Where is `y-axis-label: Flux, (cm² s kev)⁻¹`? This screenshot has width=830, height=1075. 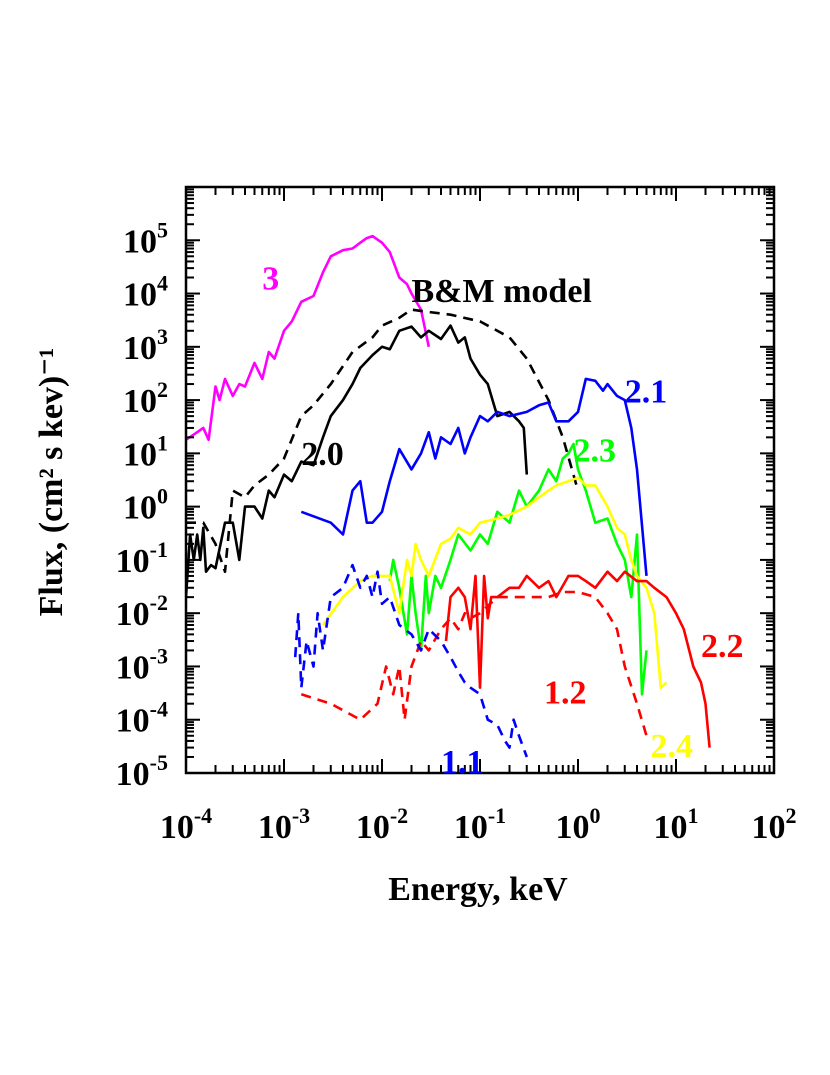 y-axis-label: Flux, (cm² s kev)⁻¹ is located at coordinates (51, 482).